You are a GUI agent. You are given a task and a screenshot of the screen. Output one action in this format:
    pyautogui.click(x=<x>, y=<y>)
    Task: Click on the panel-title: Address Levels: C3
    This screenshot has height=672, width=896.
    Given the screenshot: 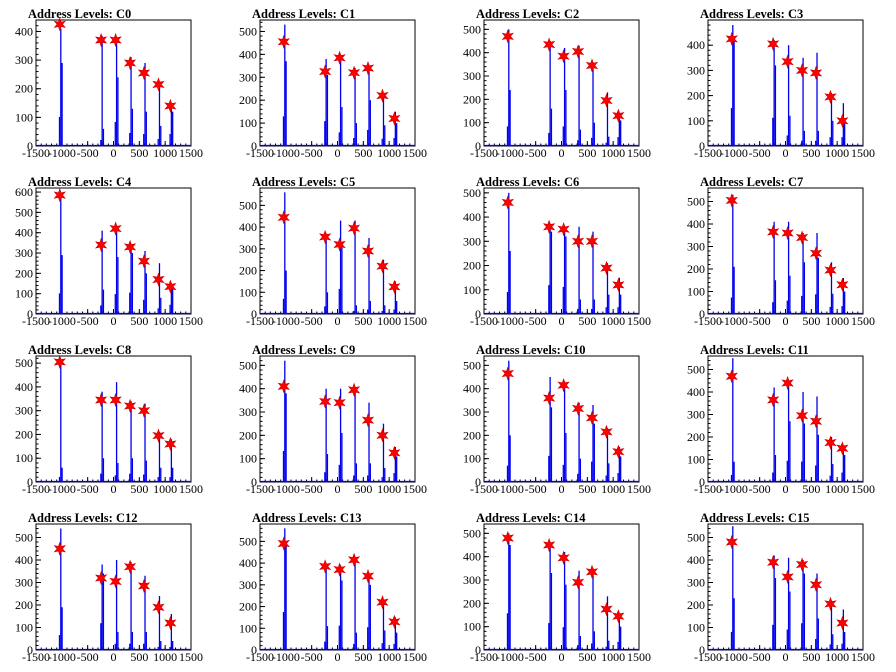 What is the action you would take?
    pyautogui.click(x=751, y=14)
    